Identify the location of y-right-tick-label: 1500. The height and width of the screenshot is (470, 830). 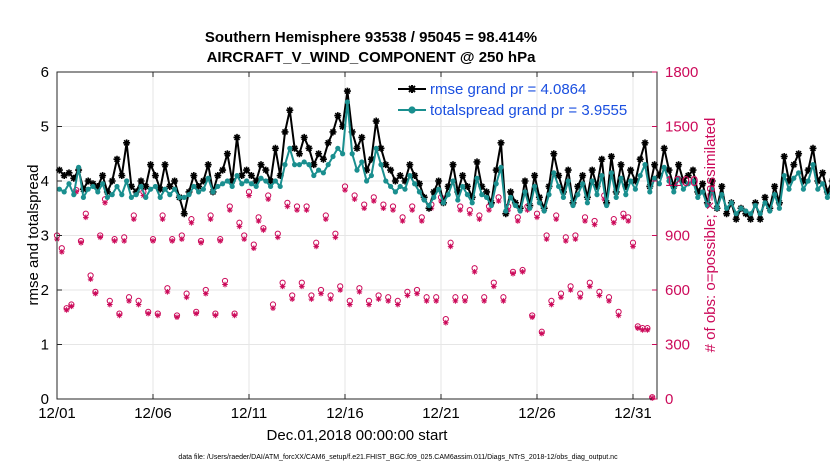
(681, 127).